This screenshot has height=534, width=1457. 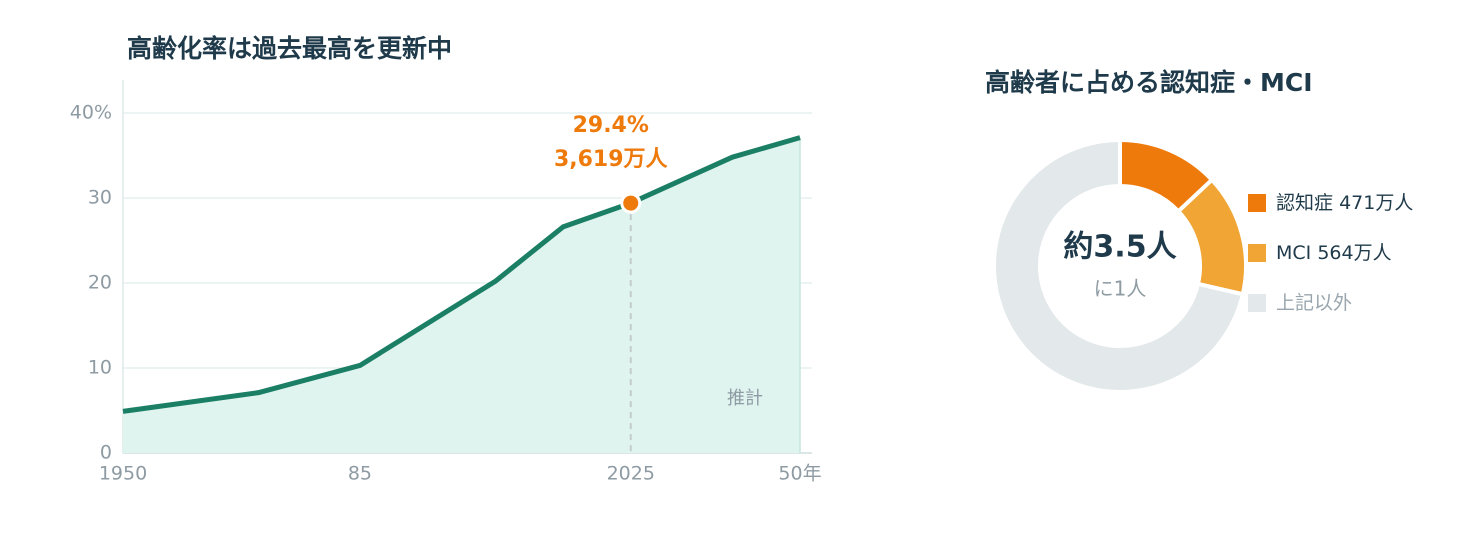 I want to click on annotation-label: 29.4%, so click(x=611, y=125).